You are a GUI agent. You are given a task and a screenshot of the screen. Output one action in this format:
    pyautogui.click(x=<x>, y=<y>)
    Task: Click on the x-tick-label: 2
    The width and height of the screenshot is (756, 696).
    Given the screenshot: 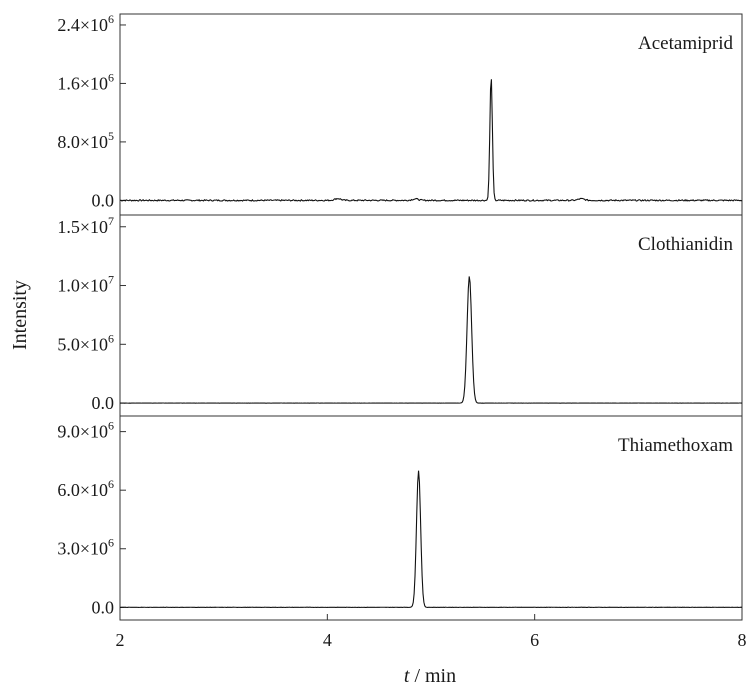 What is the action you would take?
    pyautogui.click(x=120, y=640)
    